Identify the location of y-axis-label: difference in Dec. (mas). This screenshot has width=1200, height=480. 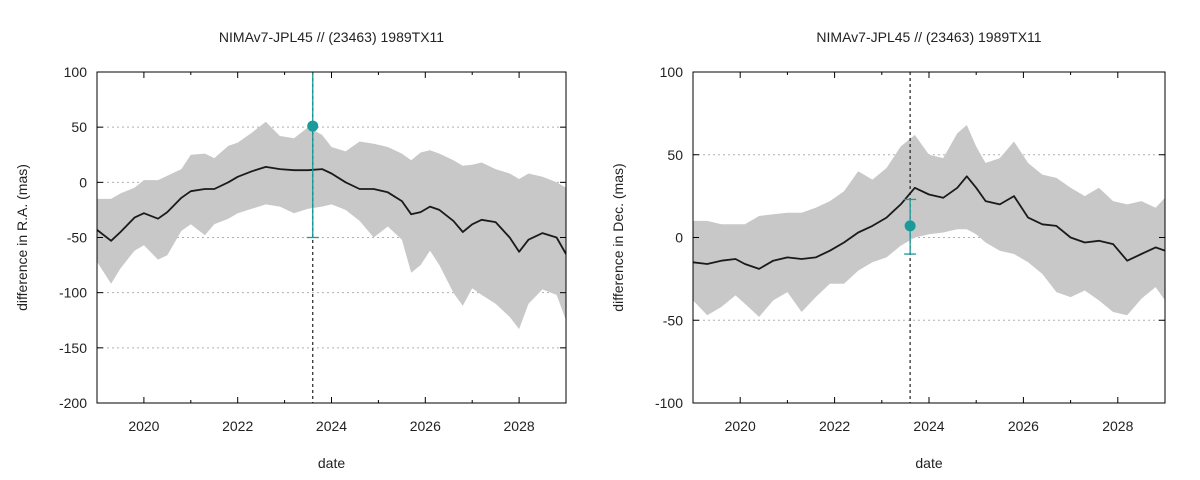
(618, 237).